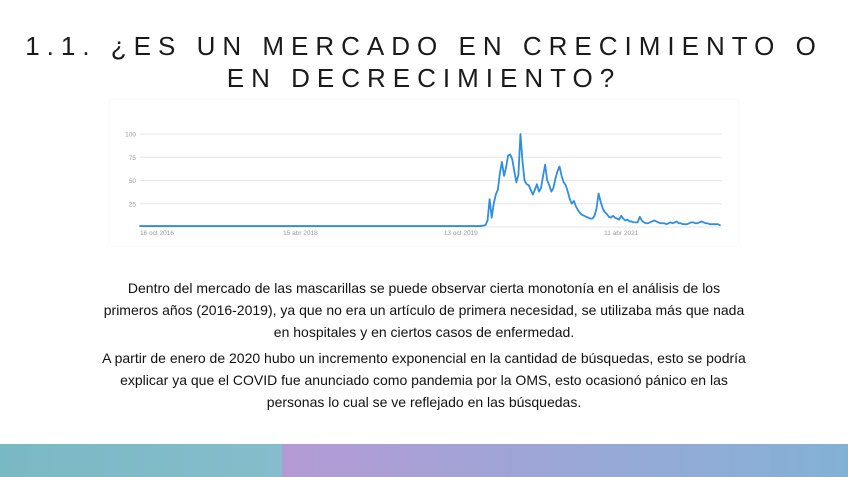 This screenshot has height=477, width=848. I want to click on x-tick-label: 16 oct 2016, so click(157, 233).